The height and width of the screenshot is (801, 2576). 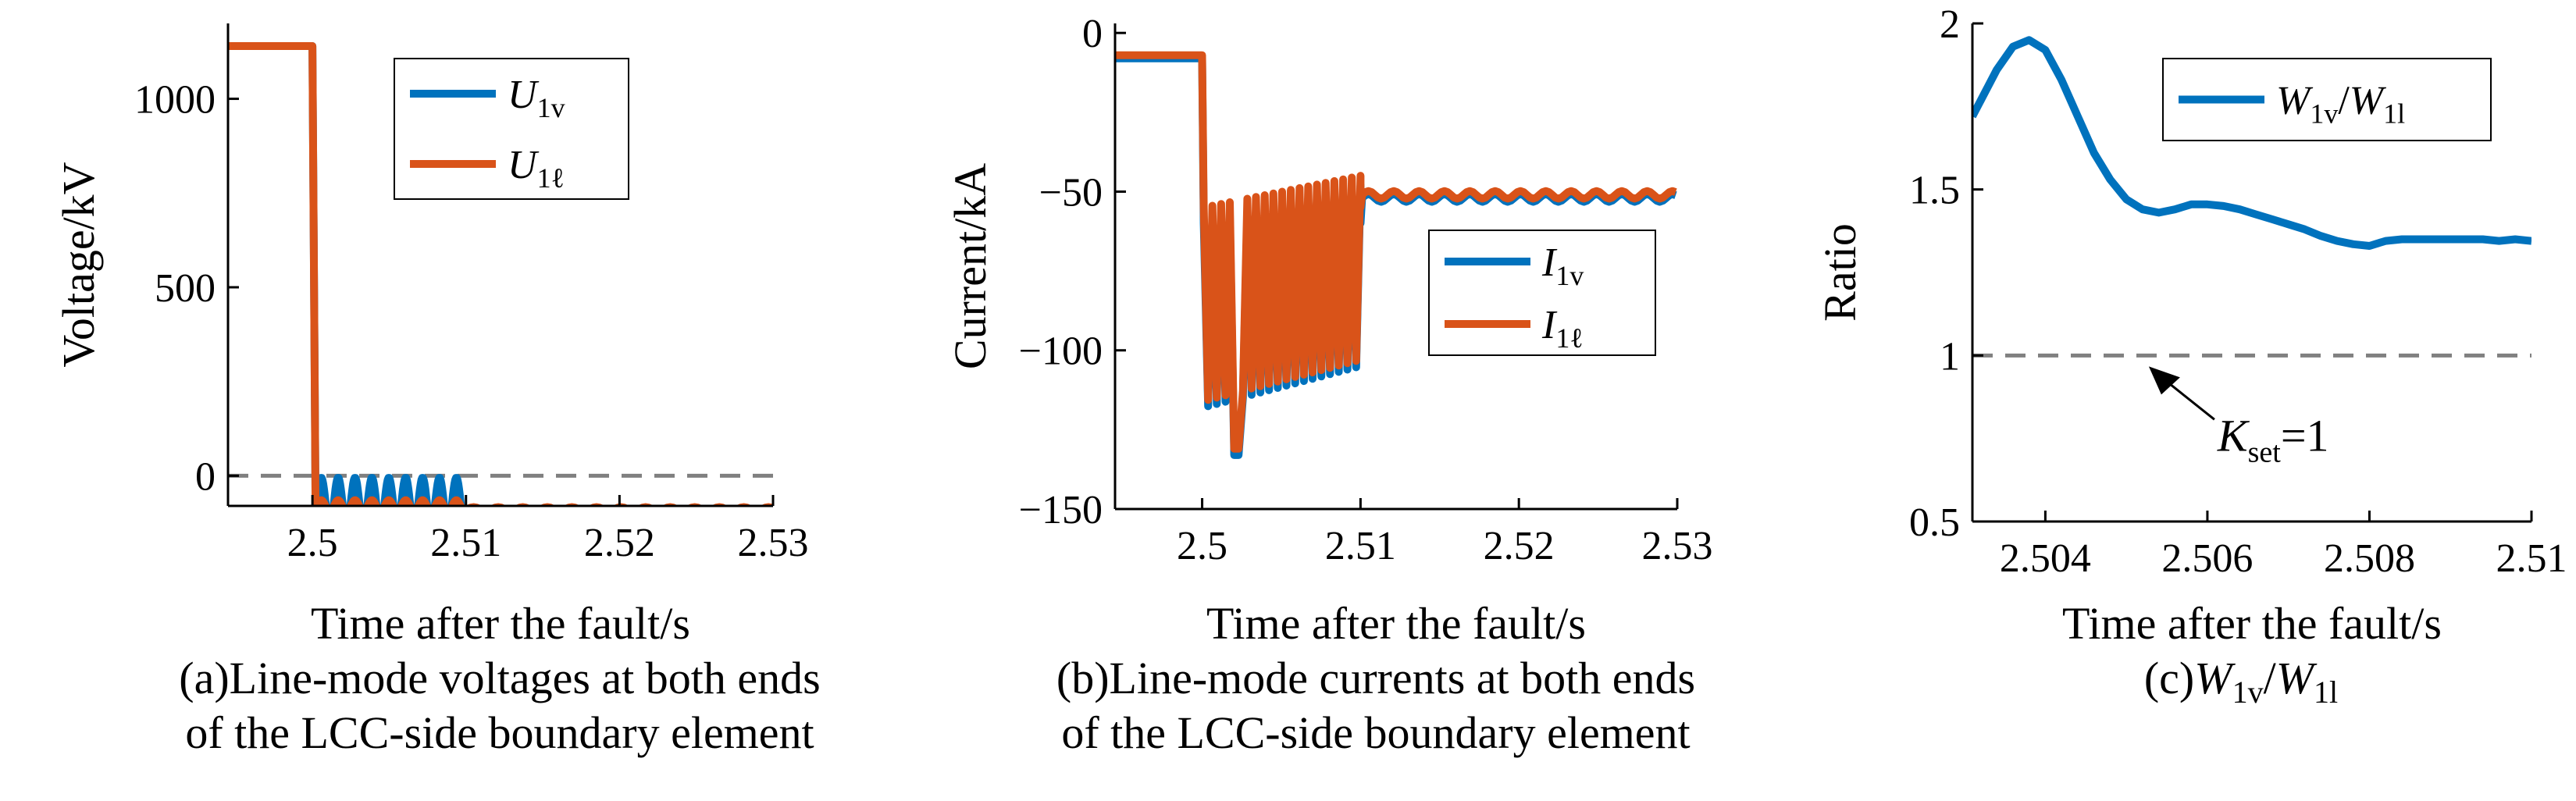 I want to click on annotation: Kset=1, so click(x=2238, y=417).